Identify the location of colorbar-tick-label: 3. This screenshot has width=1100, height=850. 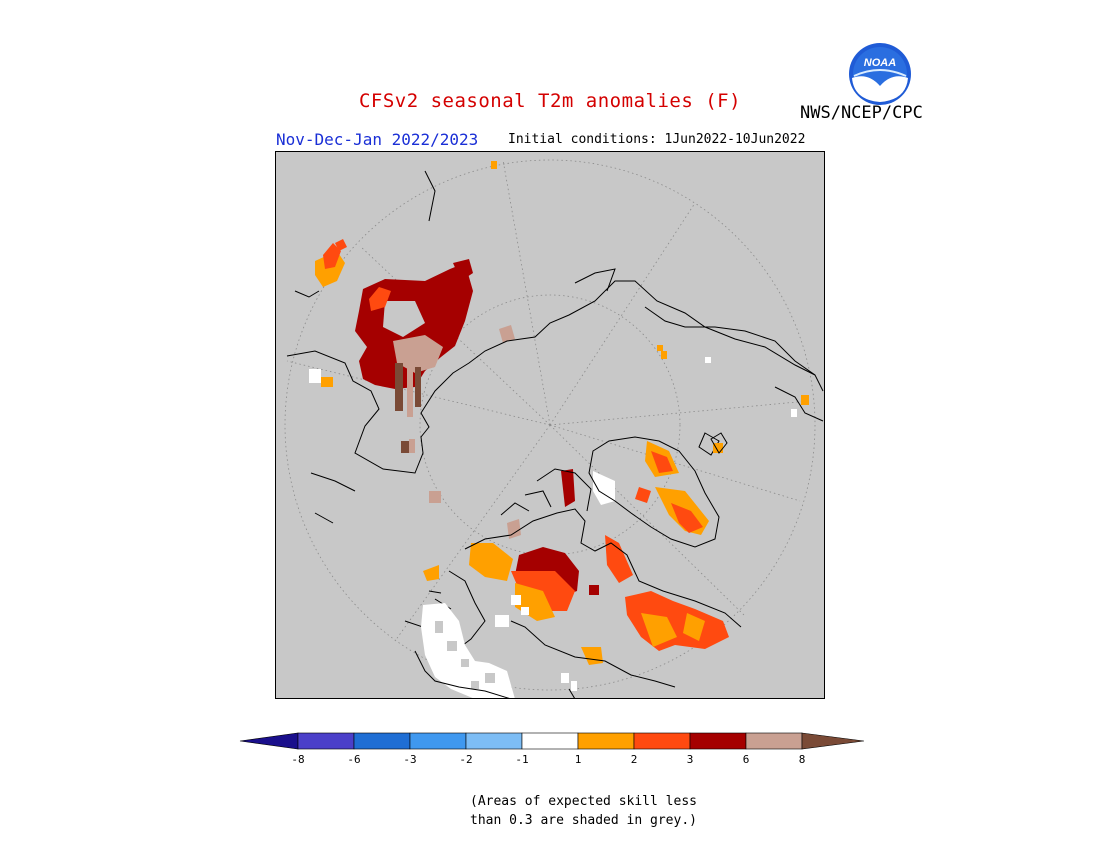
(690, 759).